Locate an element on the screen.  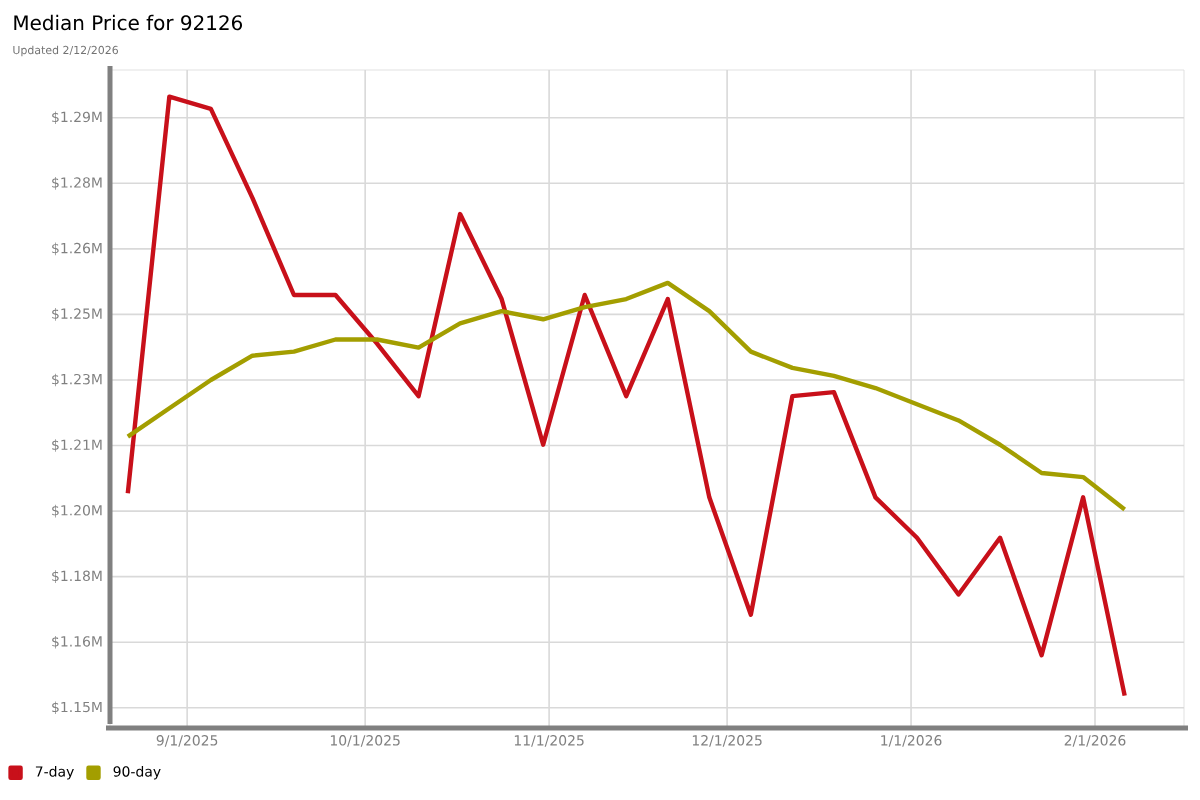
chart-title: Median Price for 92126 is located at coordinates (128, 22).